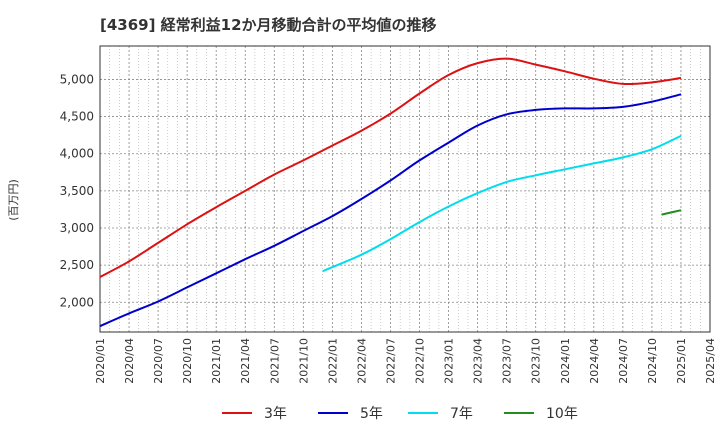  Describe the element at coordinates (594, 361) in the screenshot. I see `x-tick-label: 2024/04` at that location.